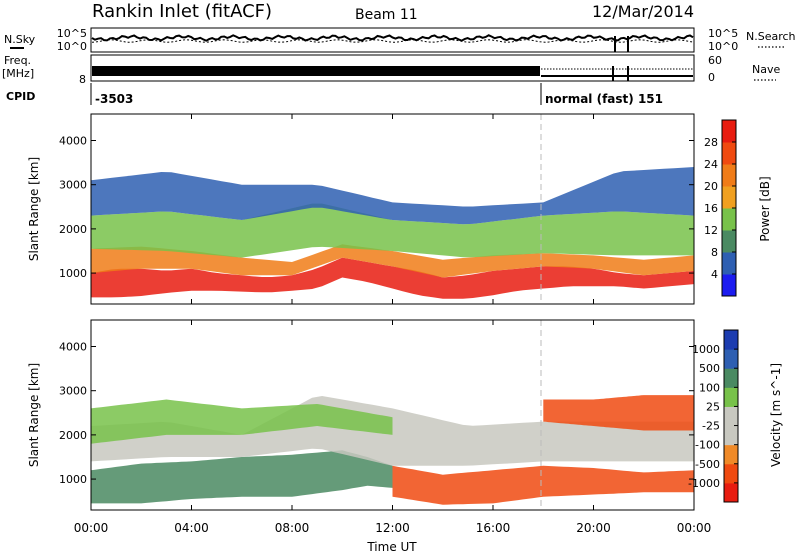 The image size is (800, 554). Describe the element at coordinates (711, 186) in the screenshot. I see `colorbar-tick-label: 20` at that location.